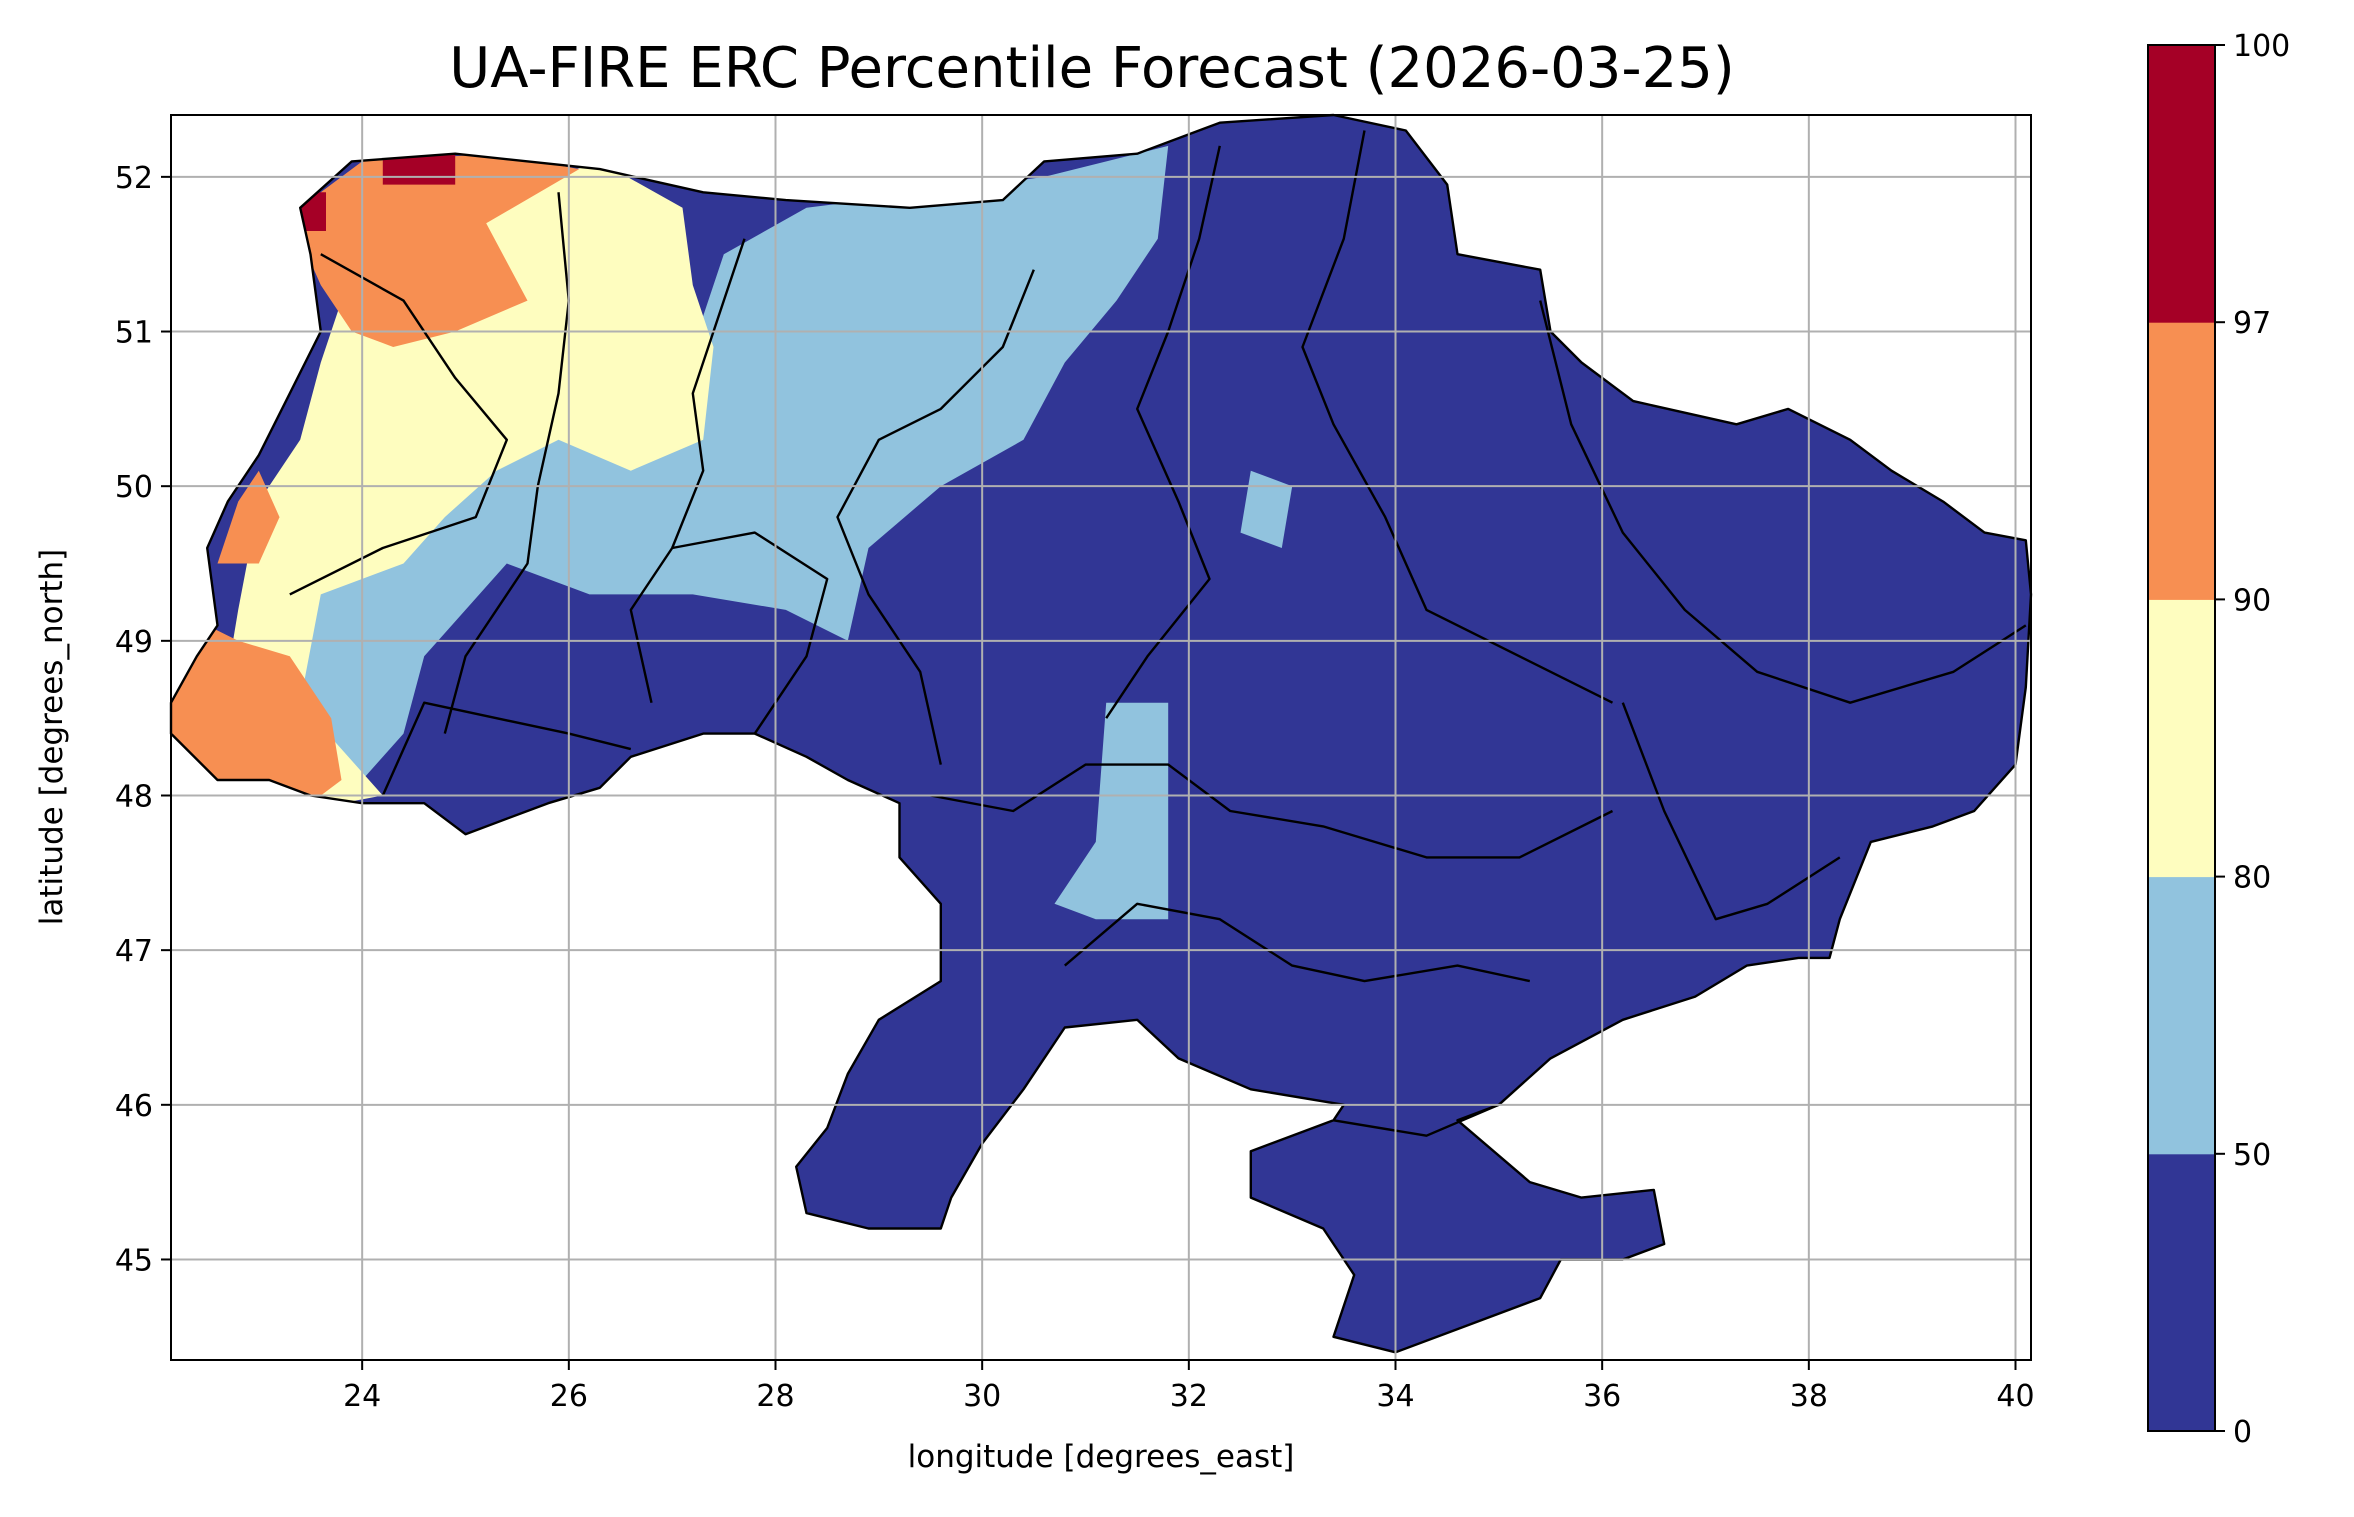  I want to click on colorbar-tick-label-90: 90, so click(2252, 600).